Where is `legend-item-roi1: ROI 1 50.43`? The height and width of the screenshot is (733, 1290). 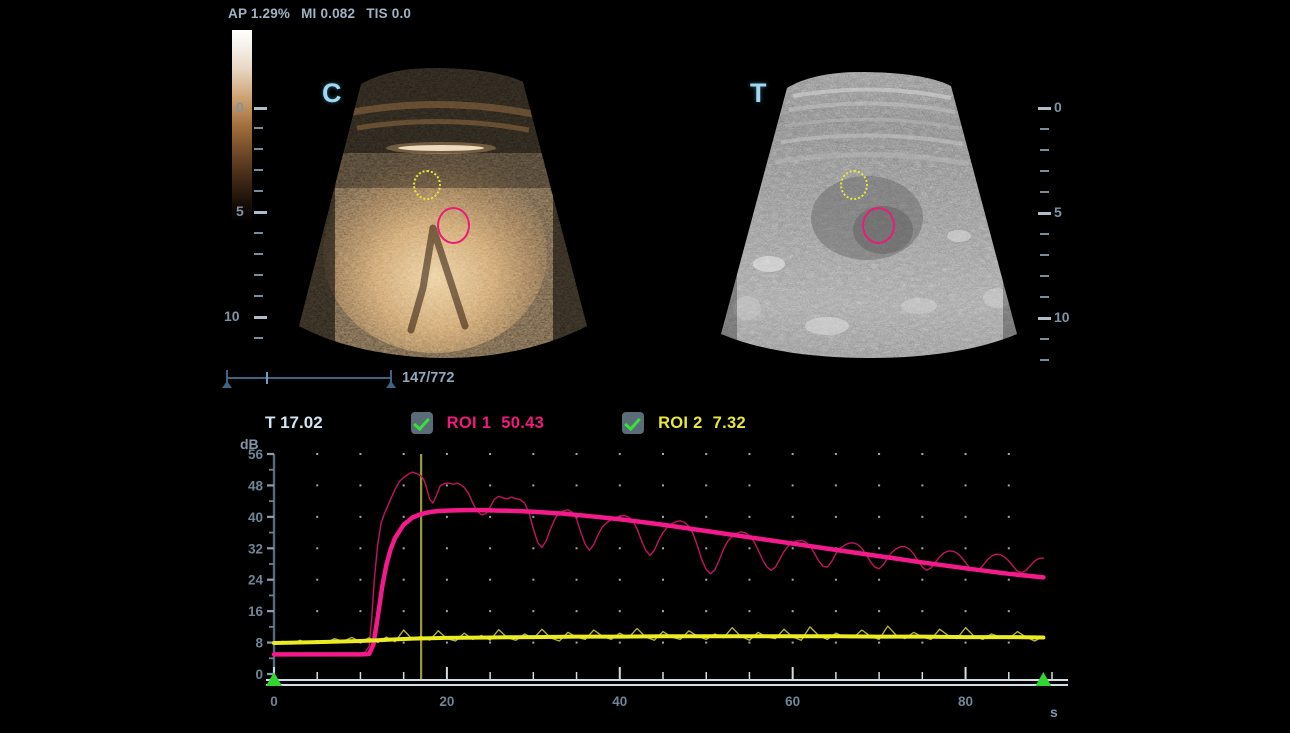
legend-item-roi1: ROI 1 50.43 is located at coordinates (477, 423).